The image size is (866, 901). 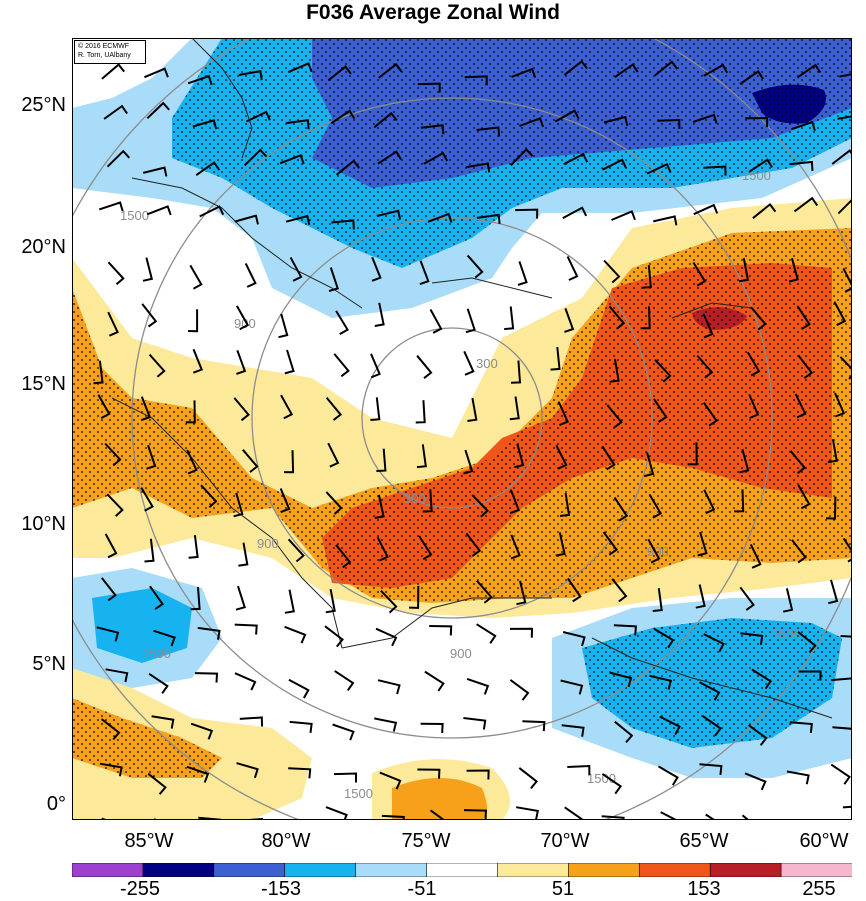 What do you see at coordinates (433, 12) in the screenshot?
I see `map-title: F036 Average Zonal Wind` at bounding box center [433, 12].